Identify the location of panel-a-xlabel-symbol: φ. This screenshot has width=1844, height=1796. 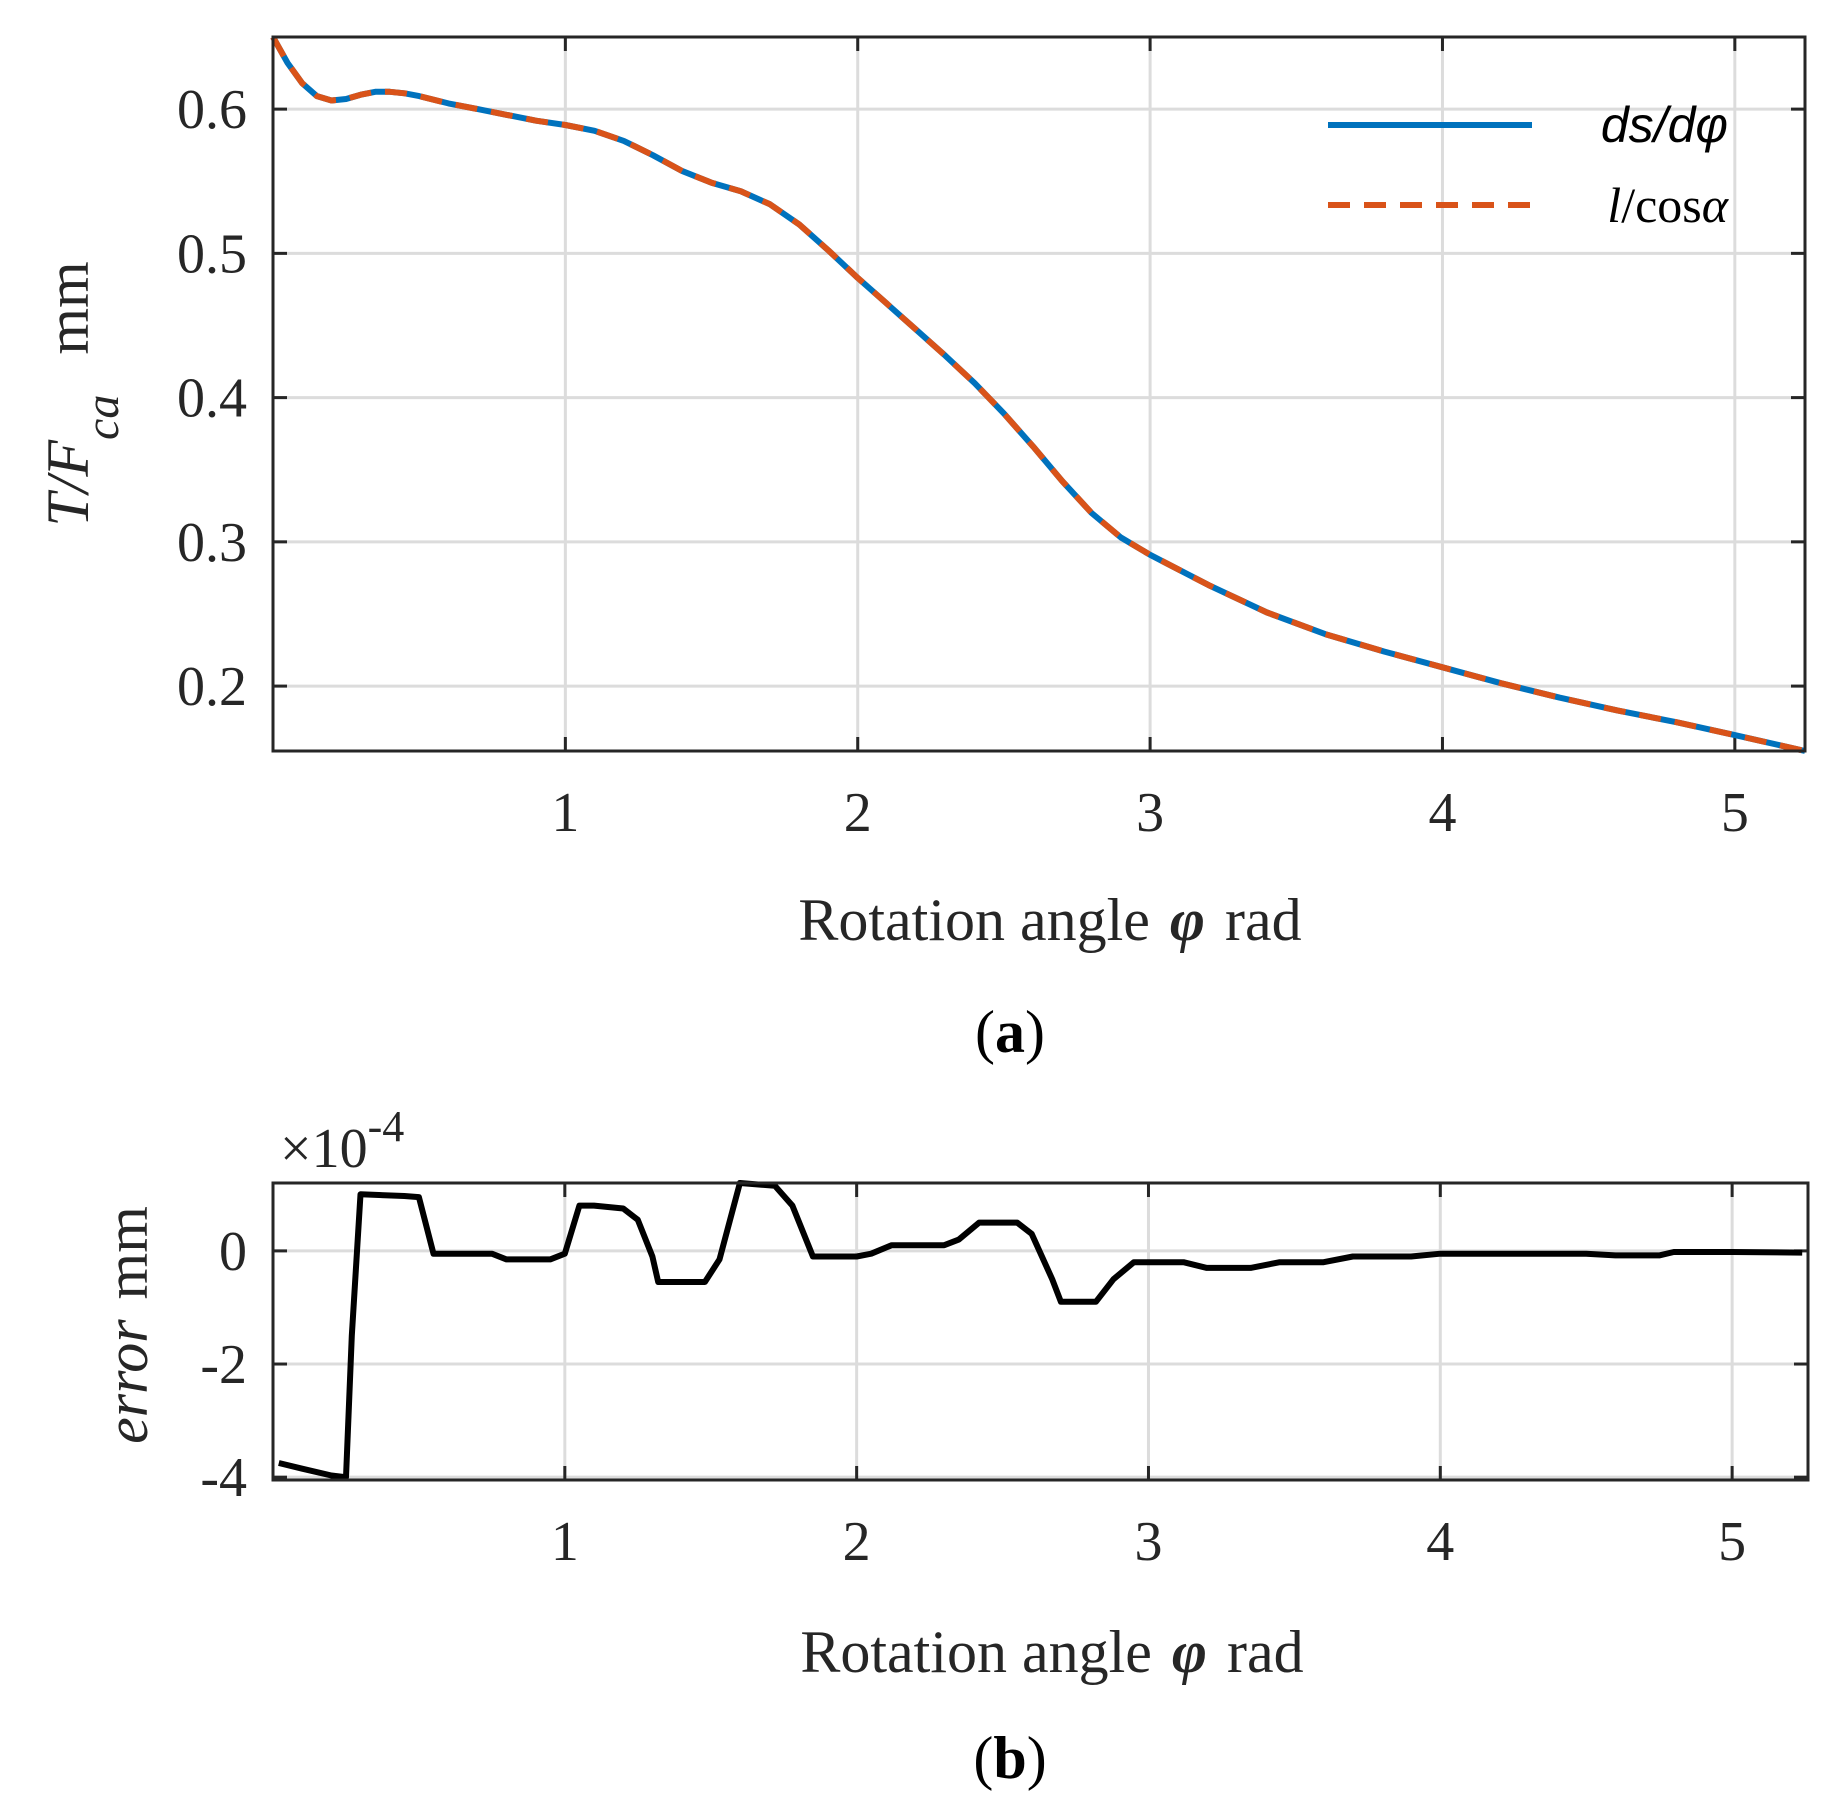
(1187, 920).